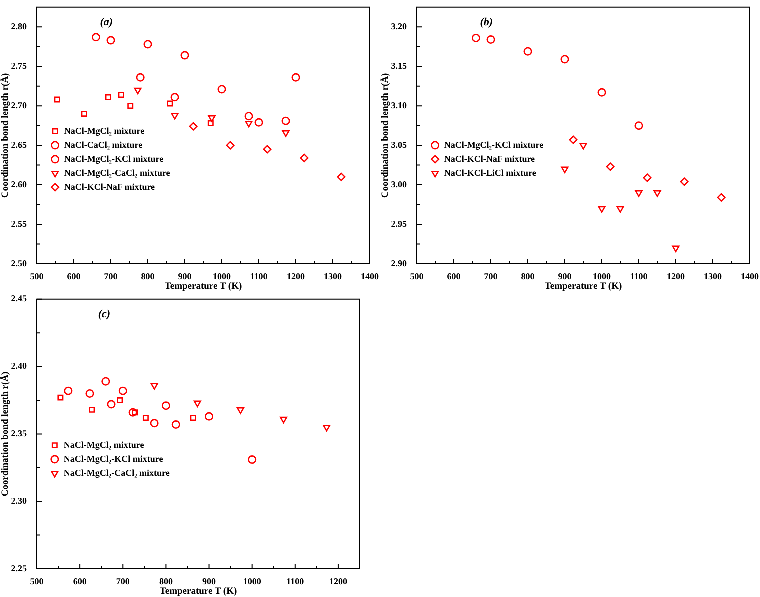 The image size is (760, 597). Describe the element at coordinates (399, 26) in the screenshot. I see `y-tick-label: 3.20` at that location.